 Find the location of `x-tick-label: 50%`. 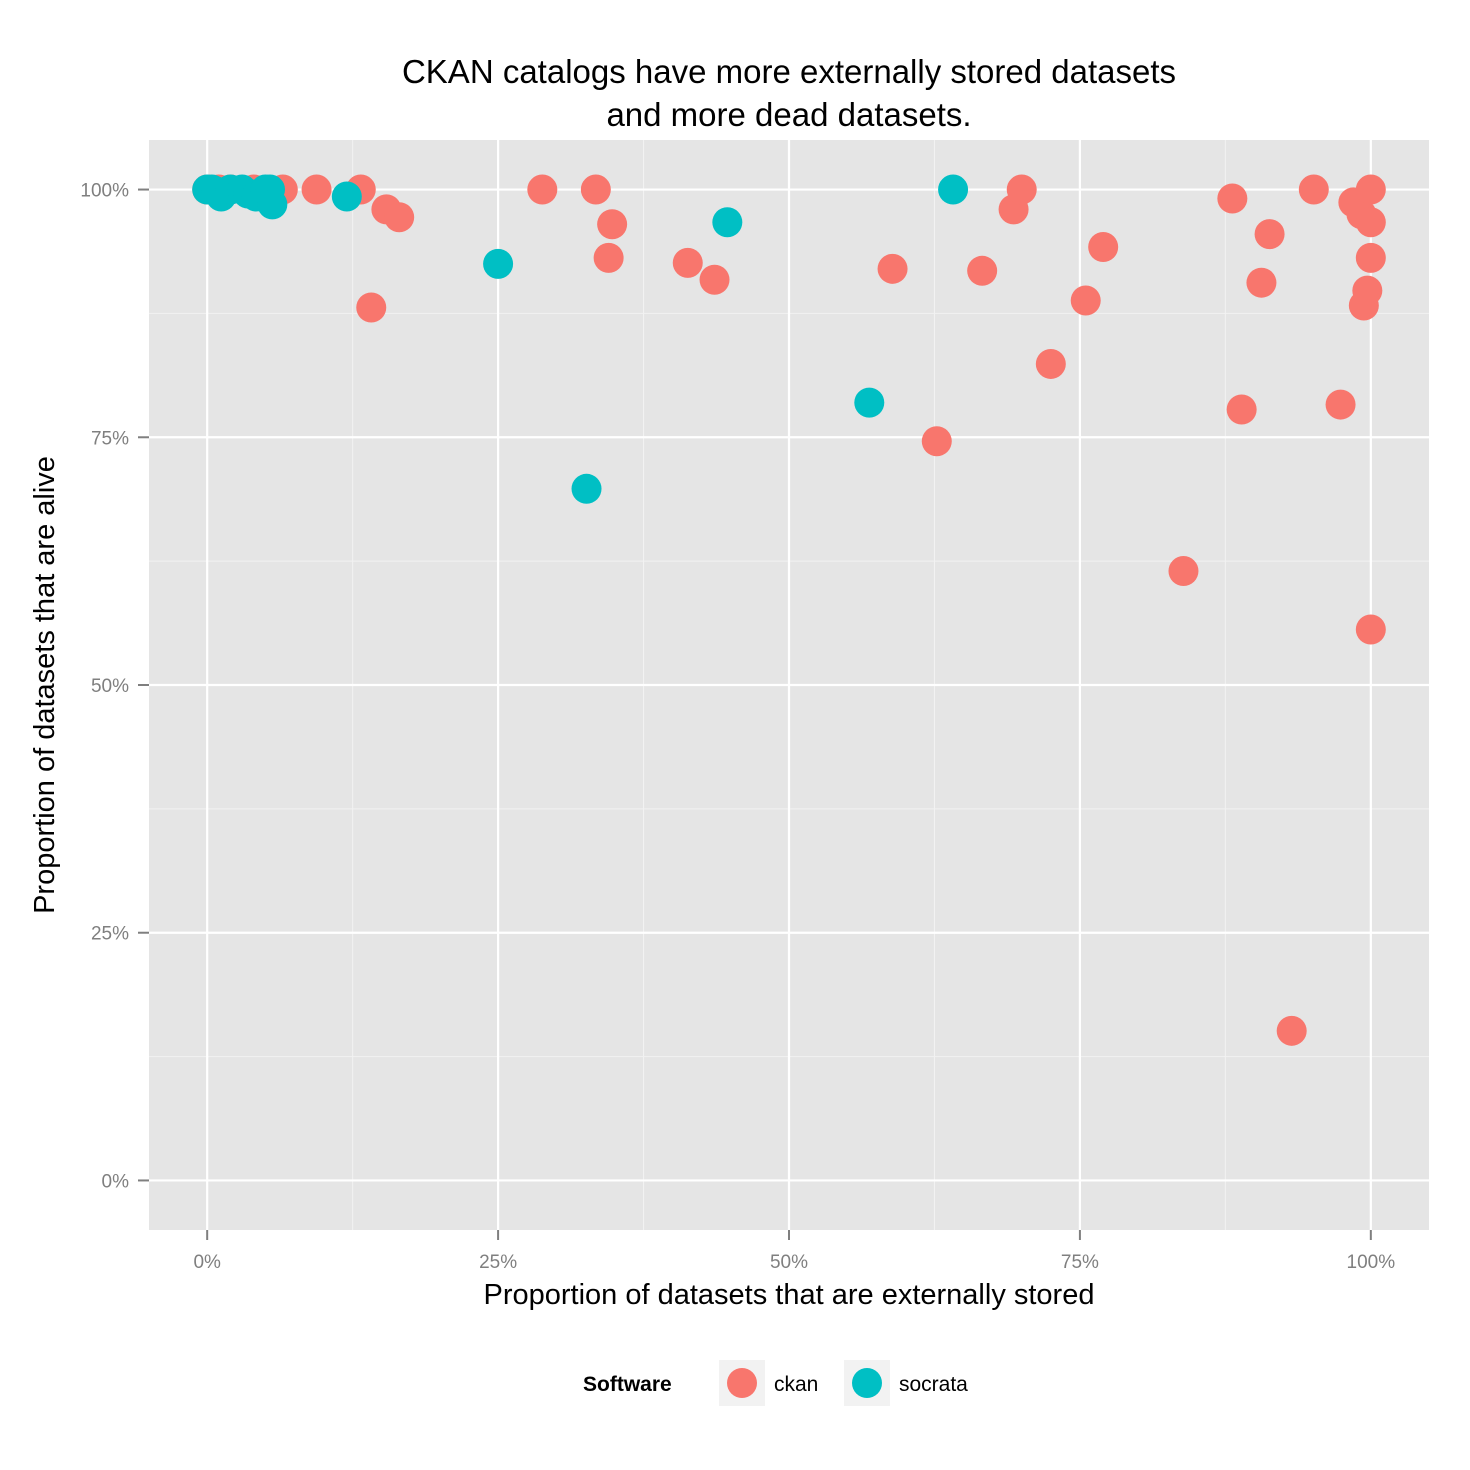

x-tick-label: 50% is located at coordinates (789, 1262).